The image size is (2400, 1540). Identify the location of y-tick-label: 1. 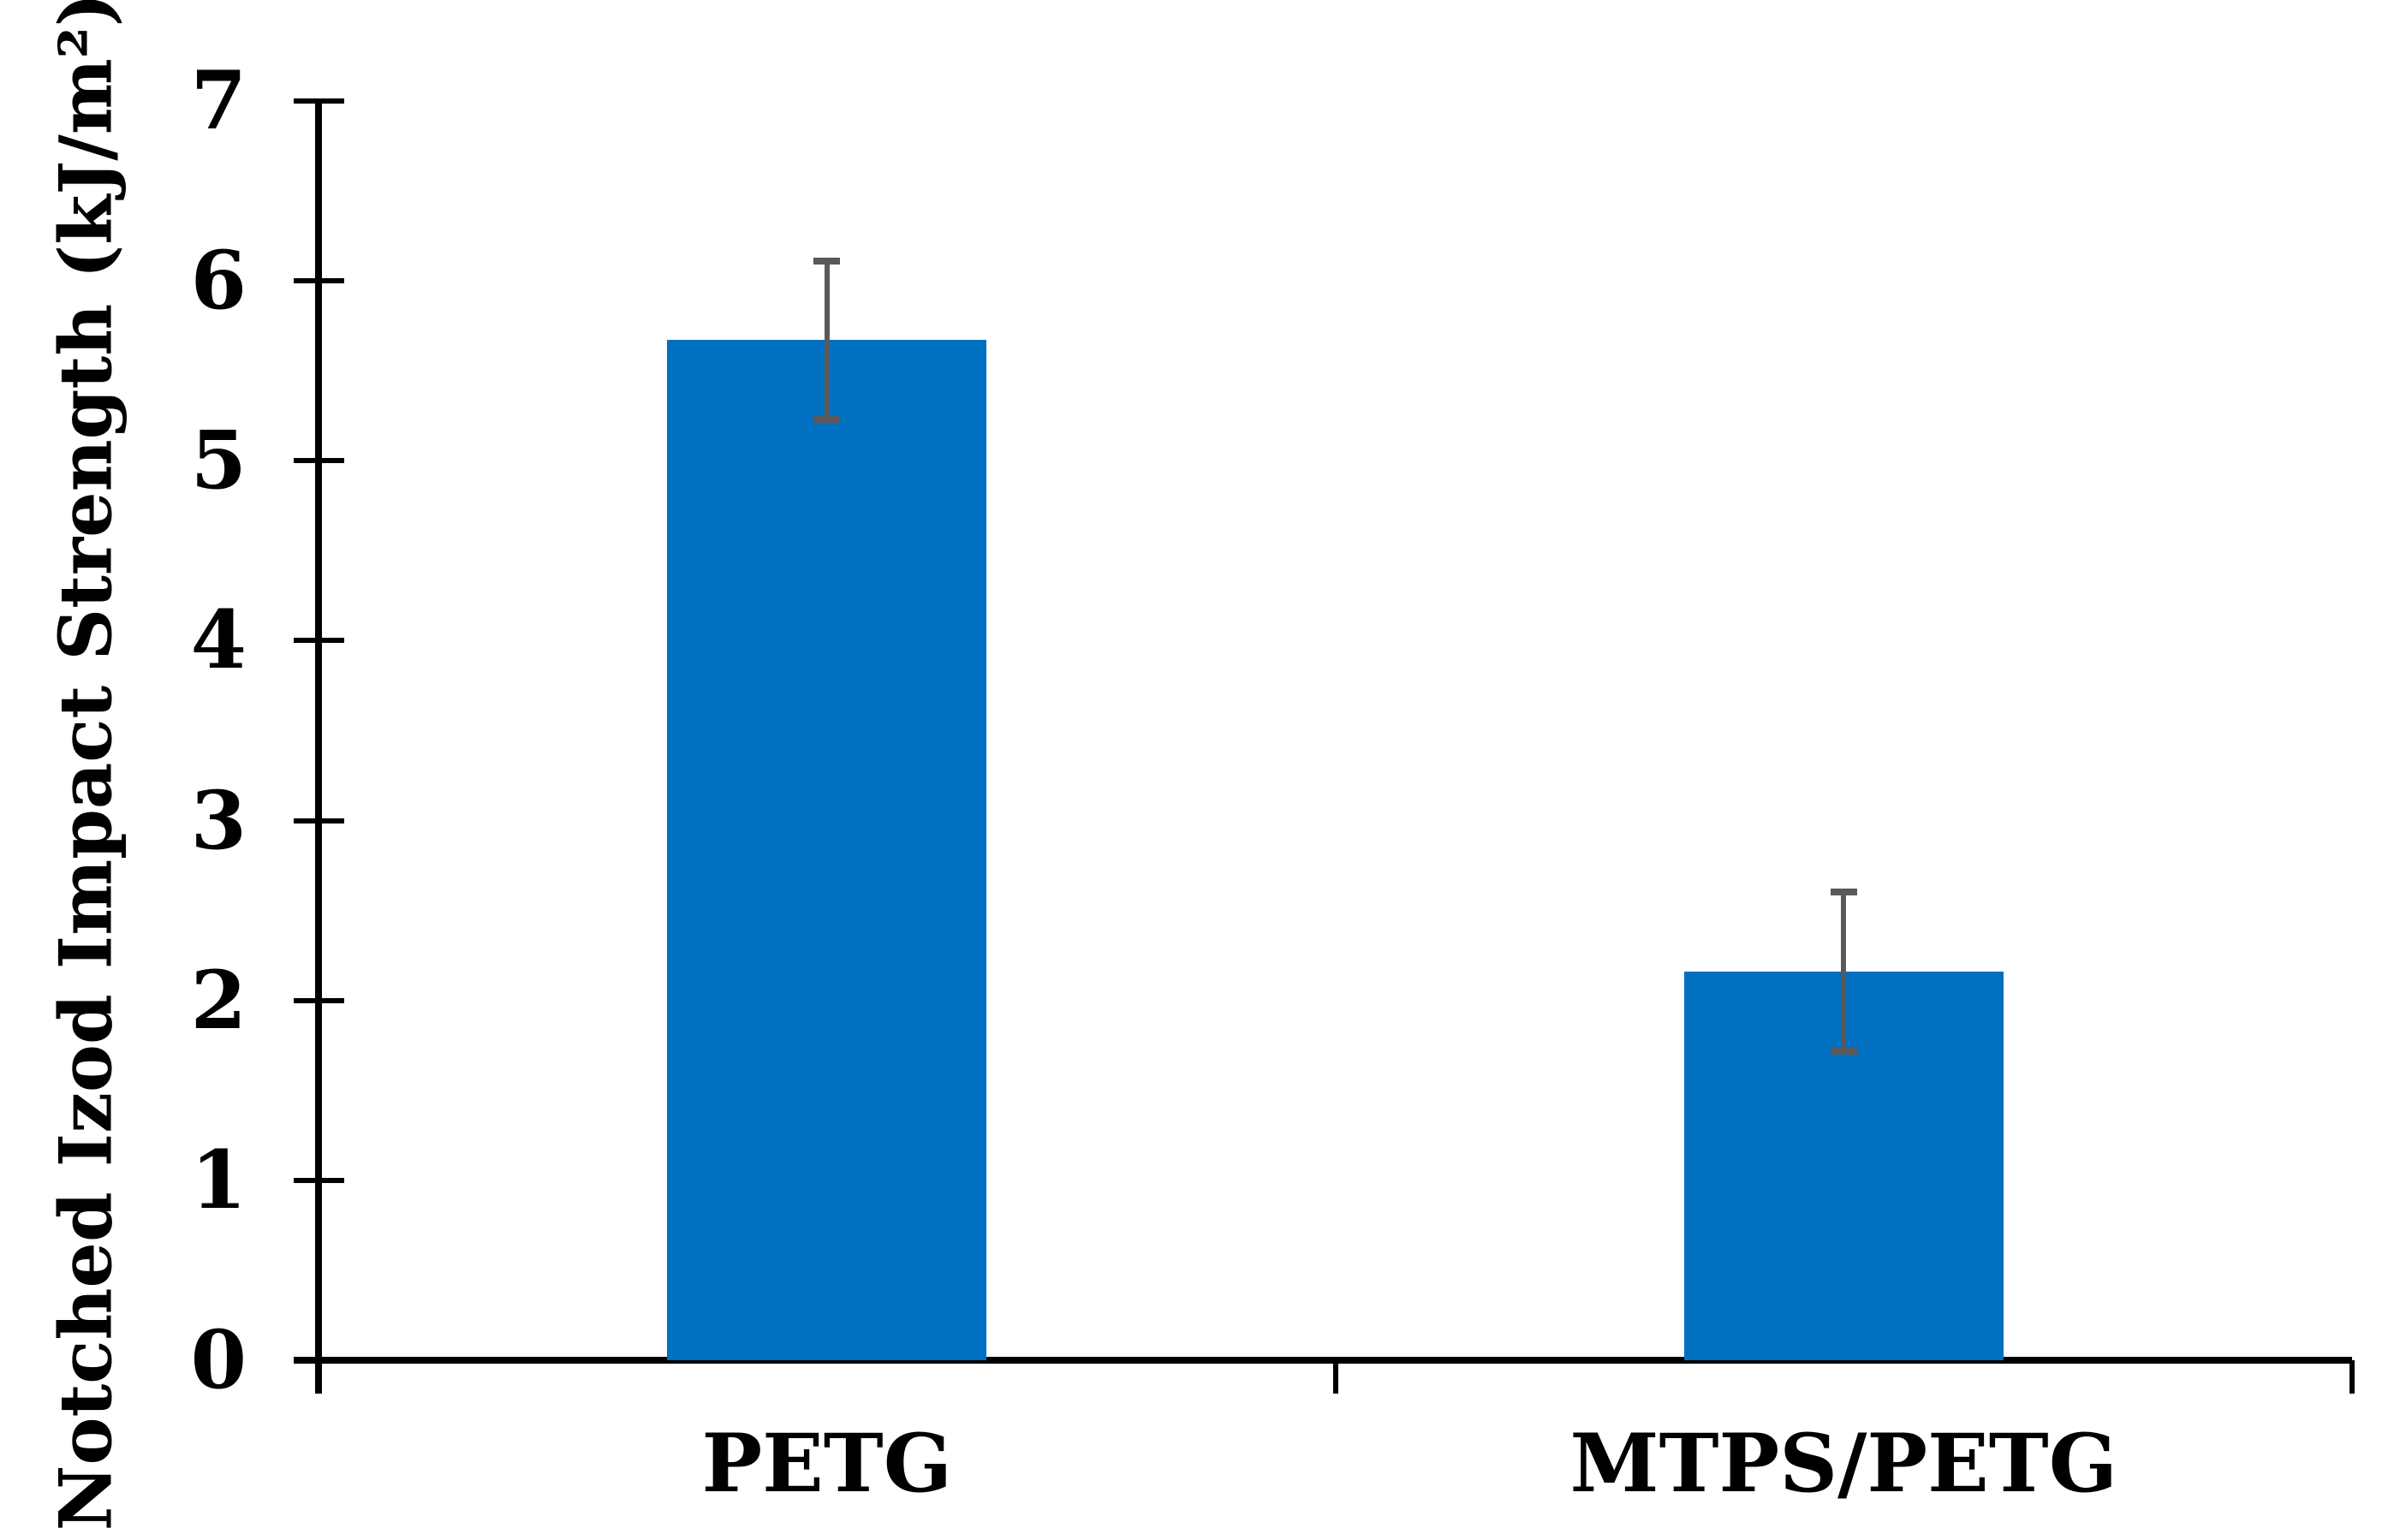
(218, 1180).